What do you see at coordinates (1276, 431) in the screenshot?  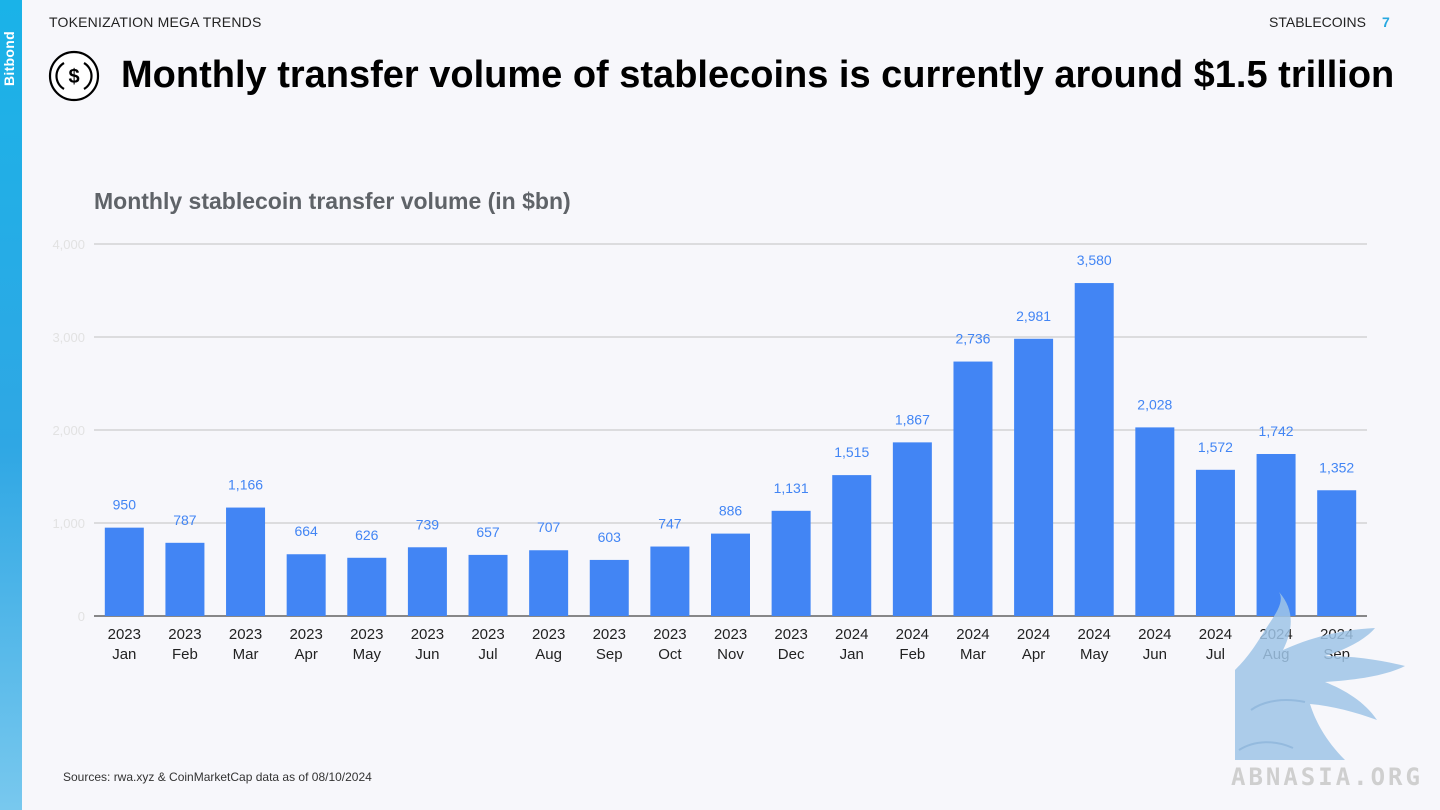 I see `data-label: 1,742` at bounding box center [1276, 431].